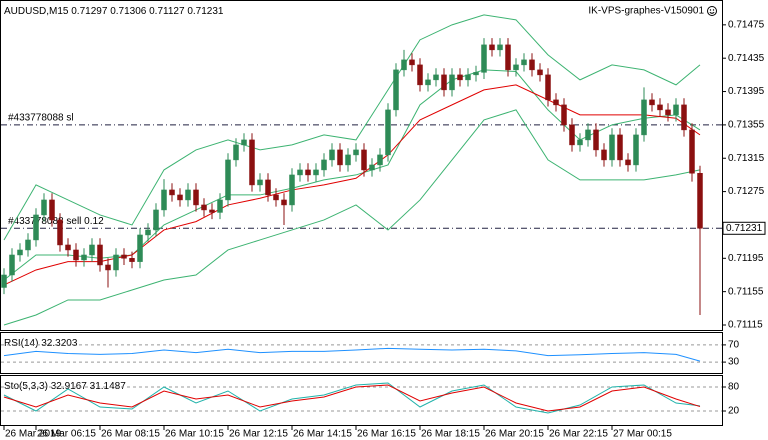 Image resolution: width=768 pixels, height=440 pixels. Describe the element at coordinates (69, 386) in the screenshot. I see `stoch-main-value: 32.9167` at that location.